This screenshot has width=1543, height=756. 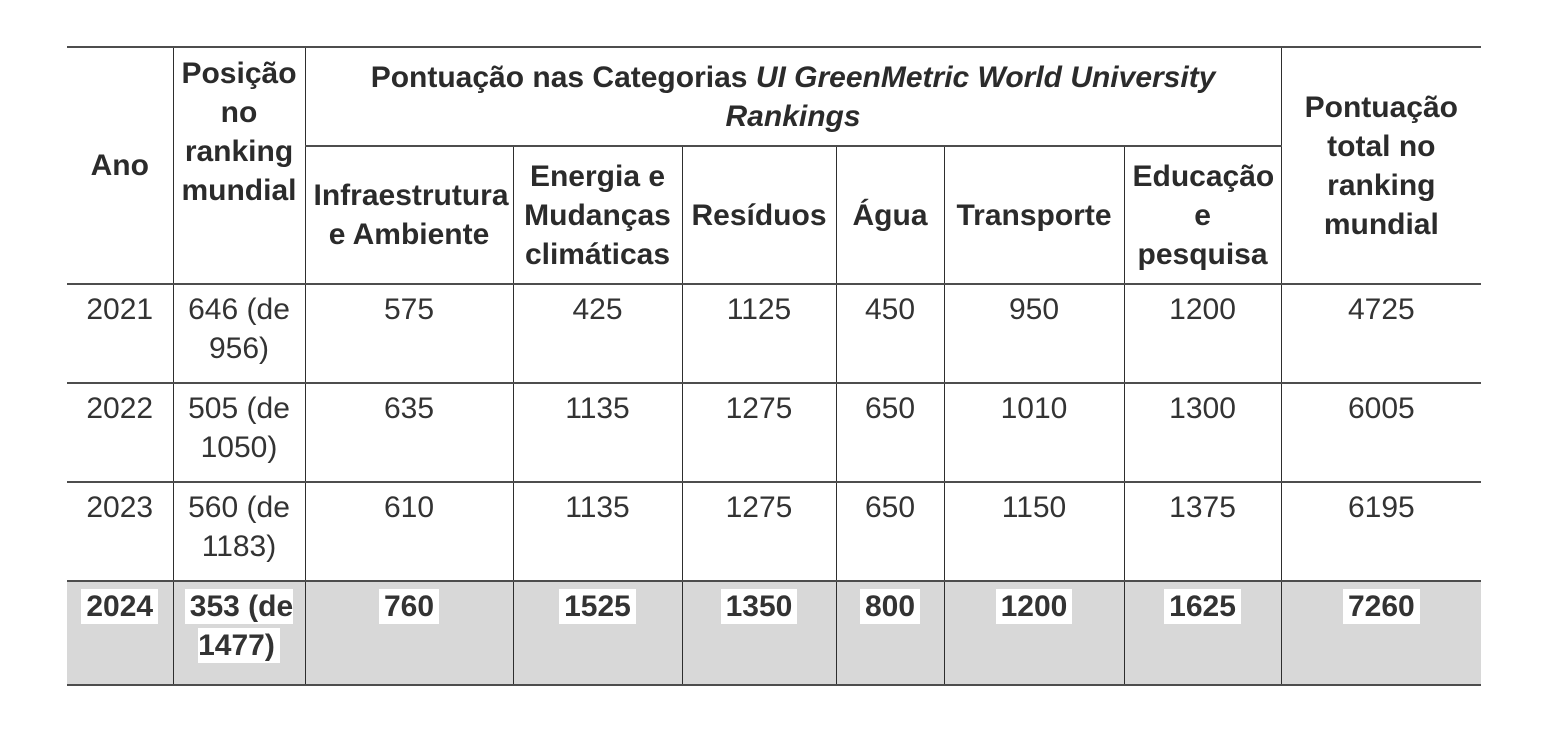 I want to click on total-cell: 6005, so click(x=1381, y=432).